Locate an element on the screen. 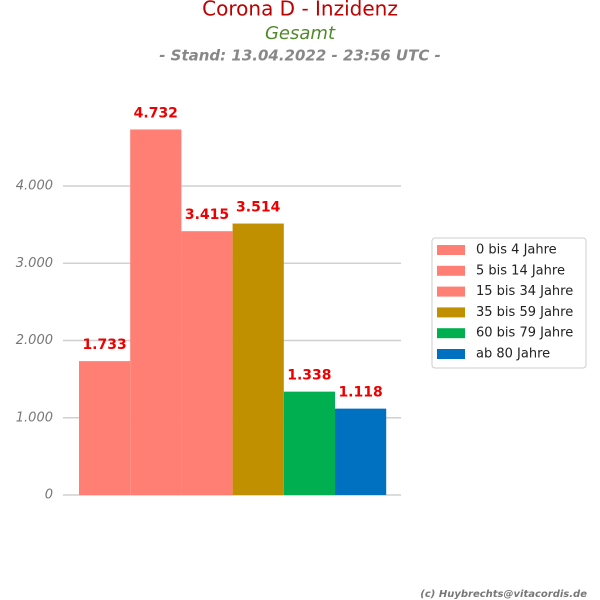  chart-subtitle: Gesamt is located at coordinates (300, 33).